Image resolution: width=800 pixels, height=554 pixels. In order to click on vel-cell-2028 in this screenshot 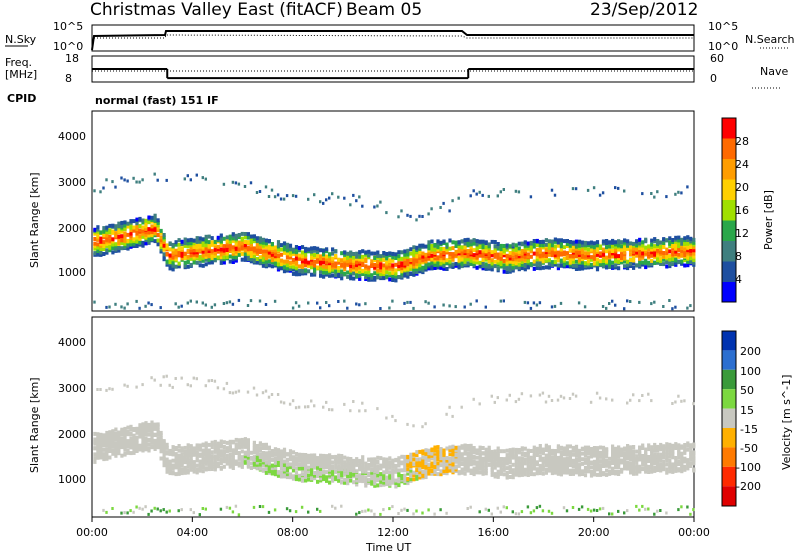, I will do `click(594, 448)`.